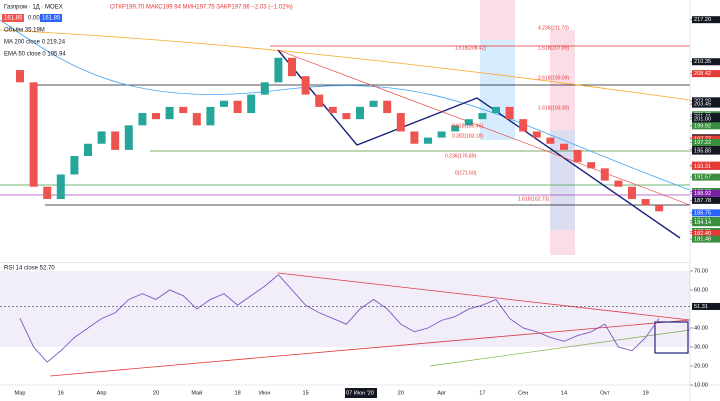  I want to click on x-tick-label: 07 Июн '20, so click(360, 393).